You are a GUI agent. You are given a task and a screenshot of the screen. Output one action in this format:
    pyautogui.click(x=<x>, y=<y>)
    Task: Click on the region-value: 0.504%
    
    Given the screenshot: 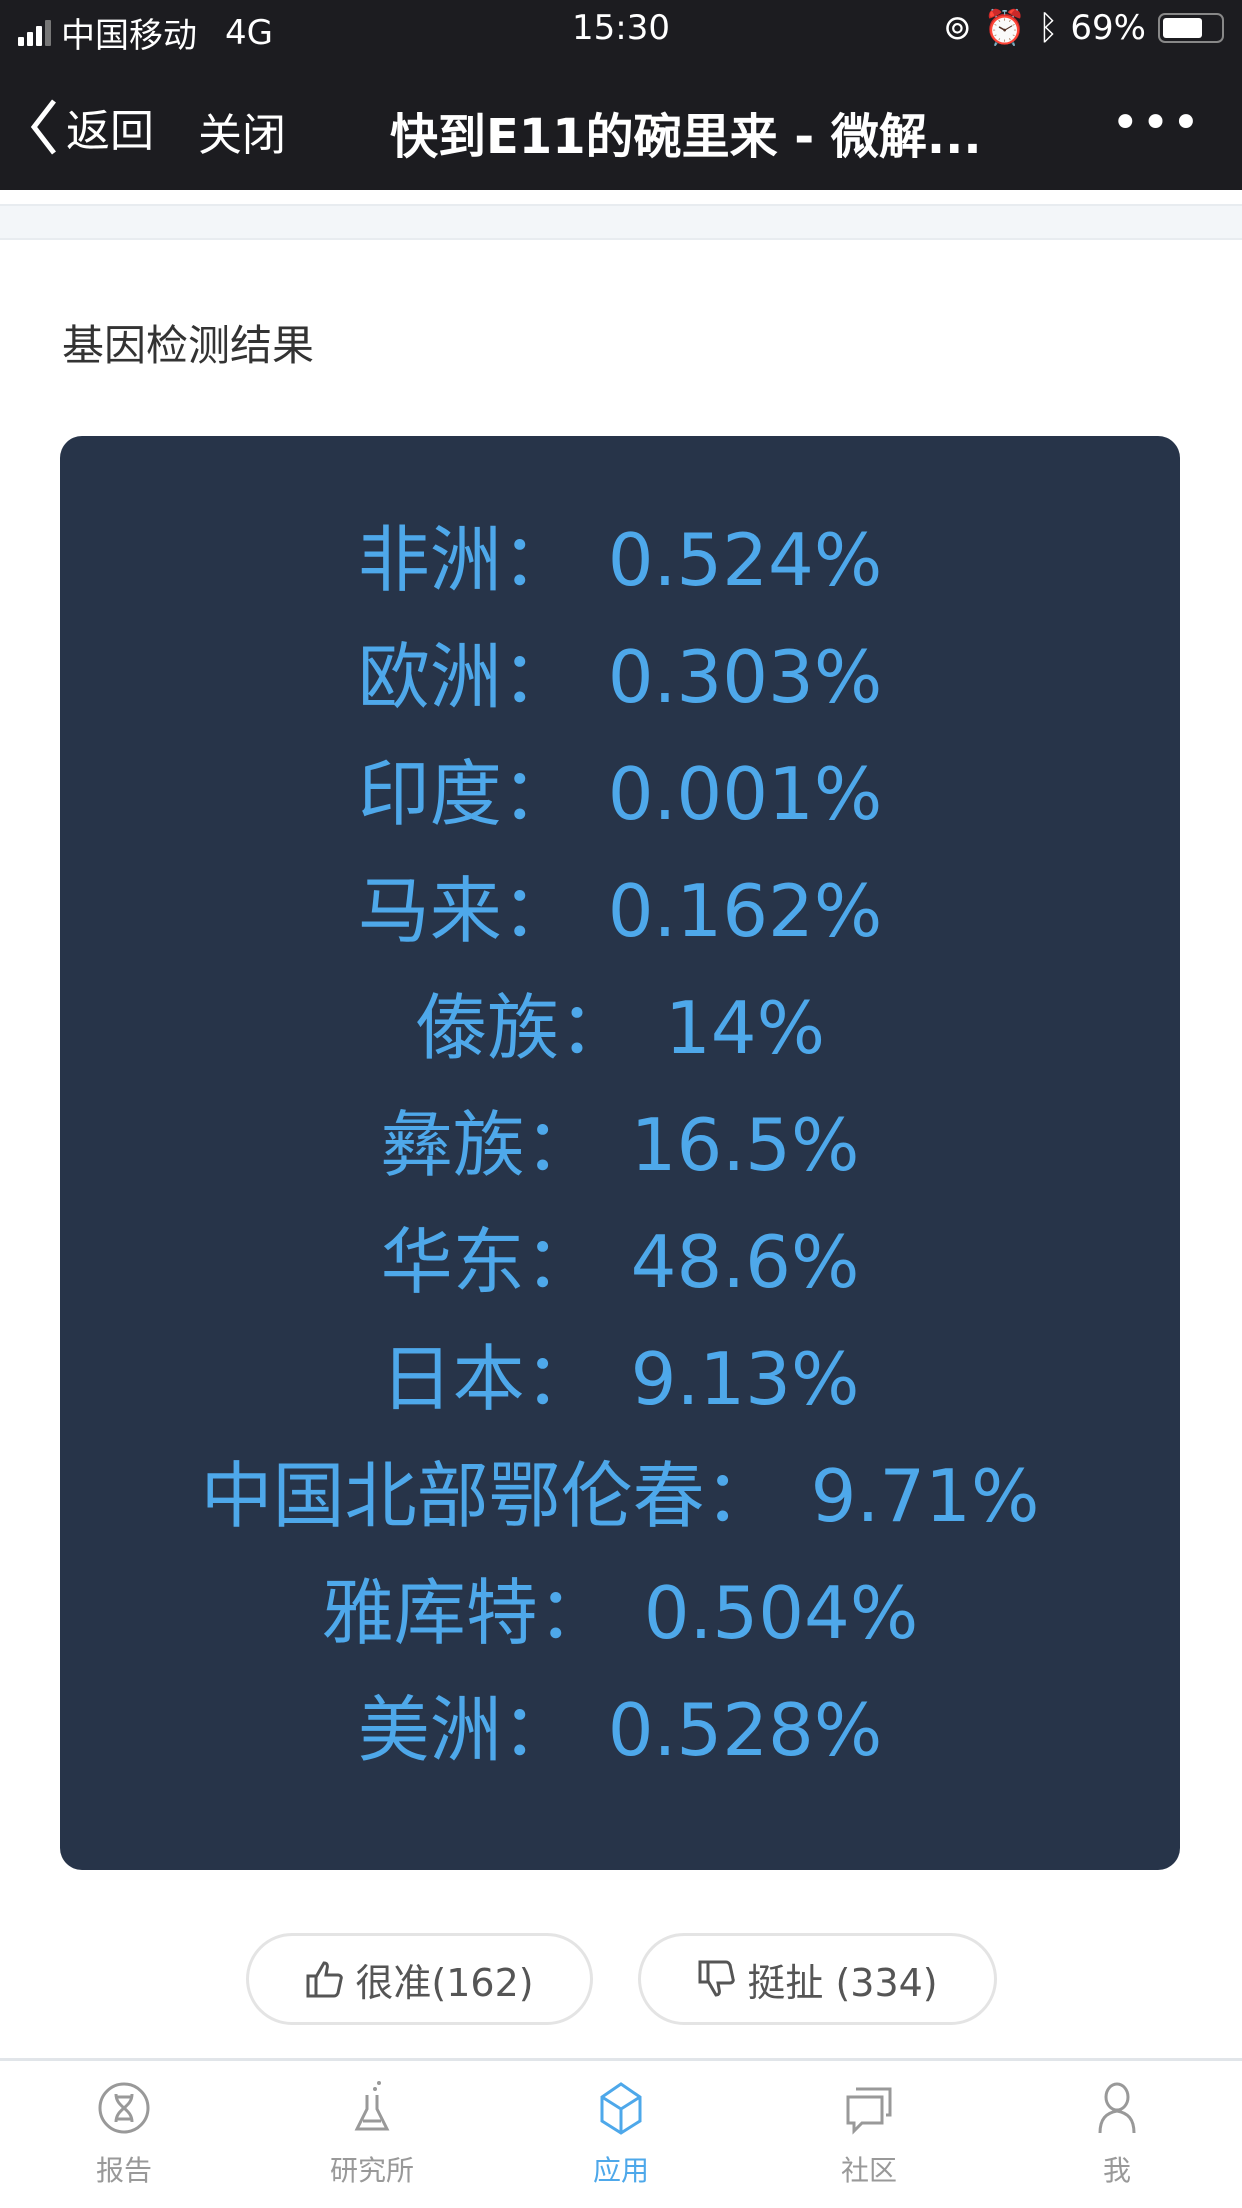 What is the action you would take?
    pyautogui.click(x=781, y=1613)
    